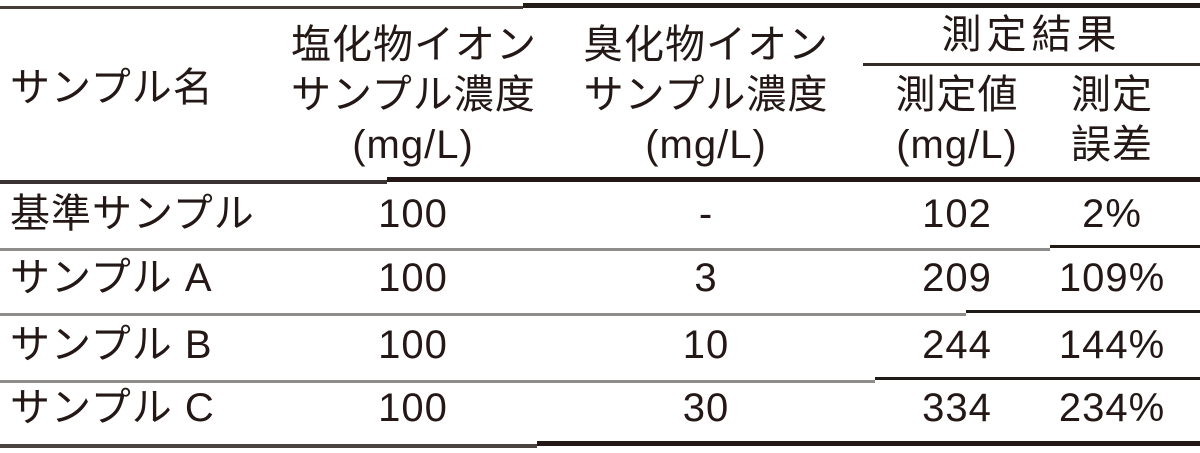 This screenshot has width=1200, height=453. Describe the element at coordinates (957, 408) in the screenshot. I see `cell-r4-measured-value: 334` at that location.